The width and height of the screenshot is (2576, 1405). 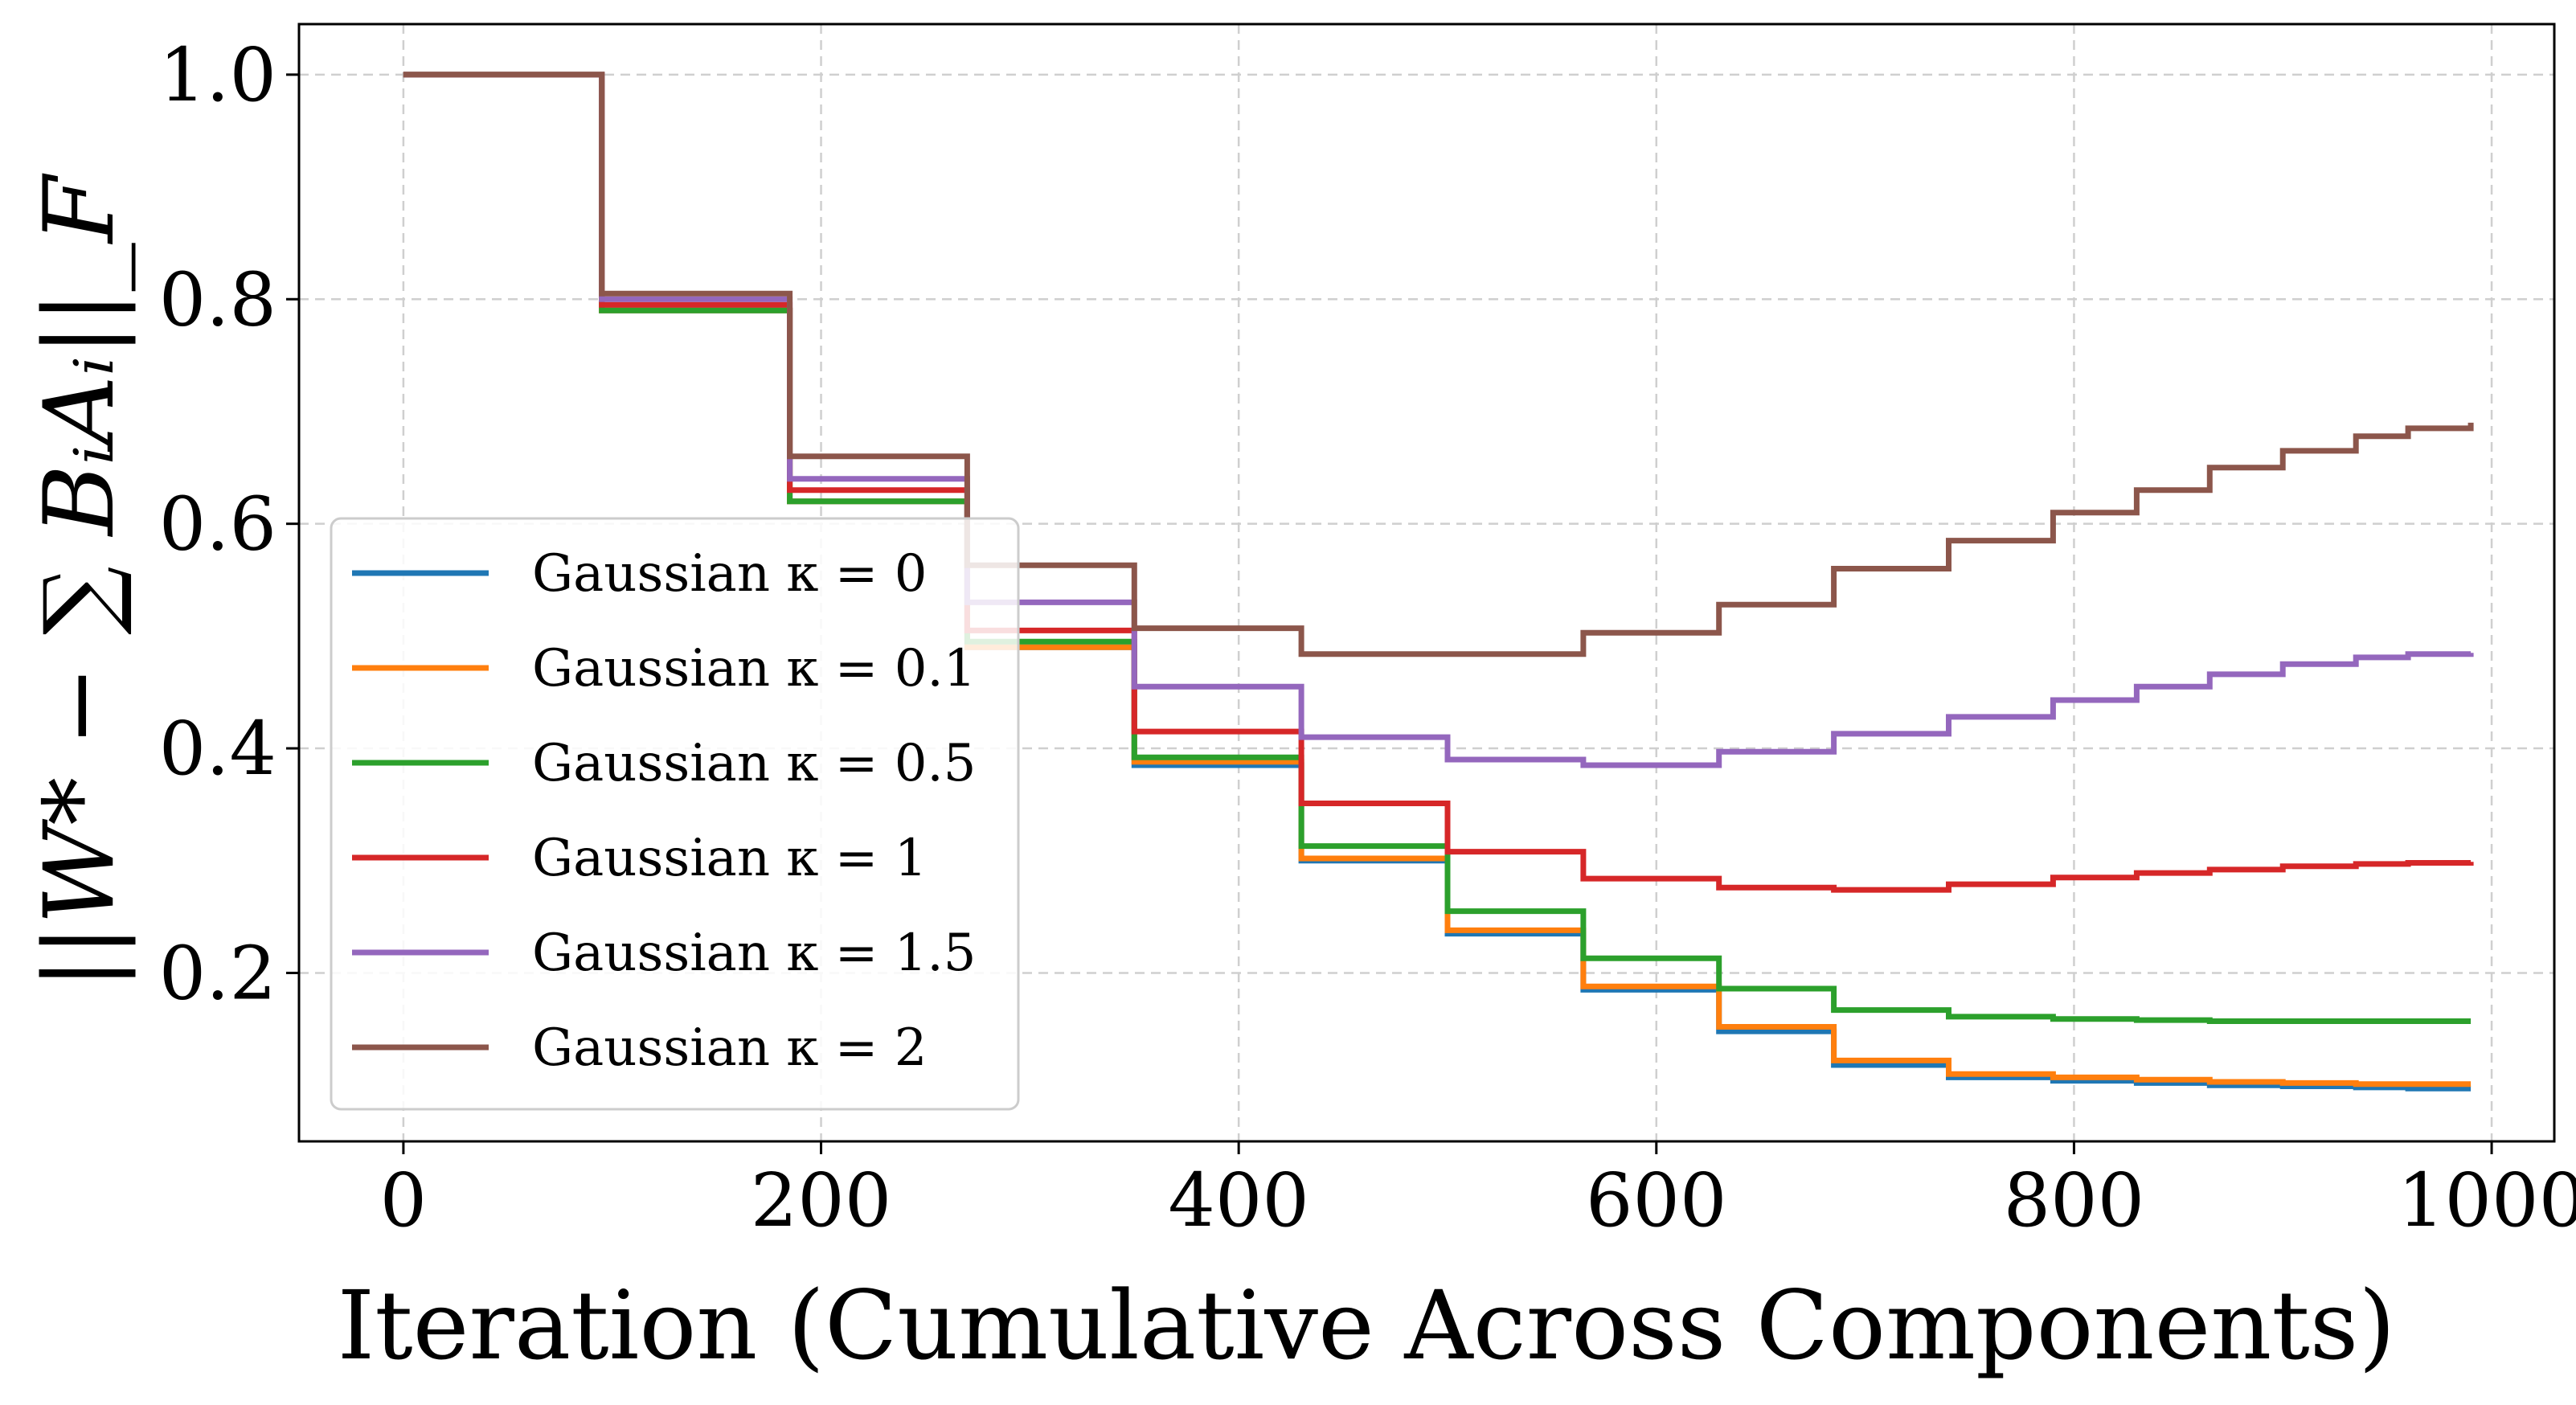 What do you see at coordinates (217, 524) in the screenshot?
I see `y-tick-label: 0.6` at bounding box center [217, 524].